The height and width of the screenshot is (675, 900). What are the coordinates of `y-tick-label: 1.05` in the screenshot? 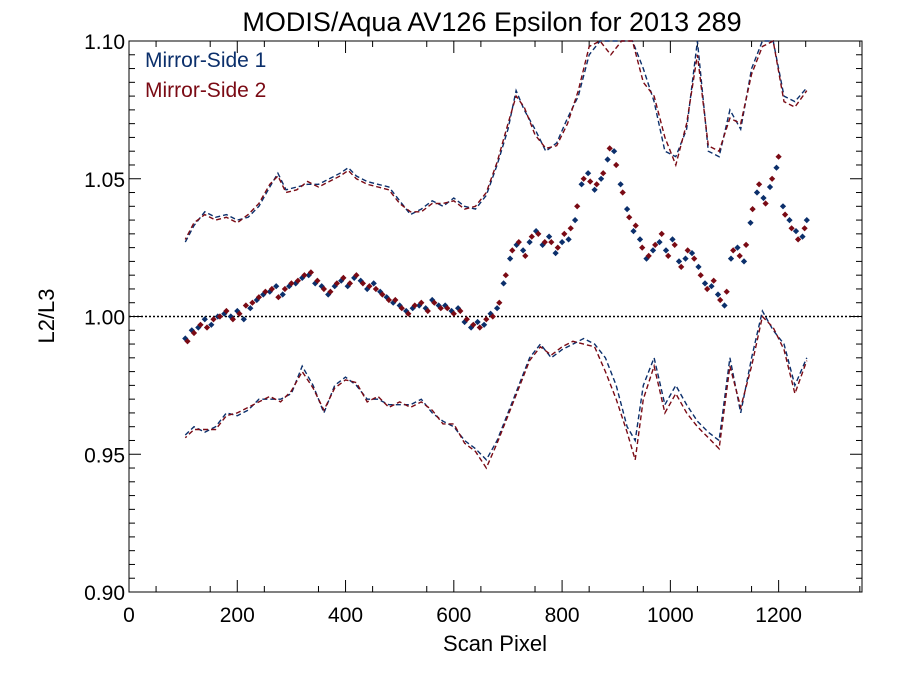 It's located at (104, 180).